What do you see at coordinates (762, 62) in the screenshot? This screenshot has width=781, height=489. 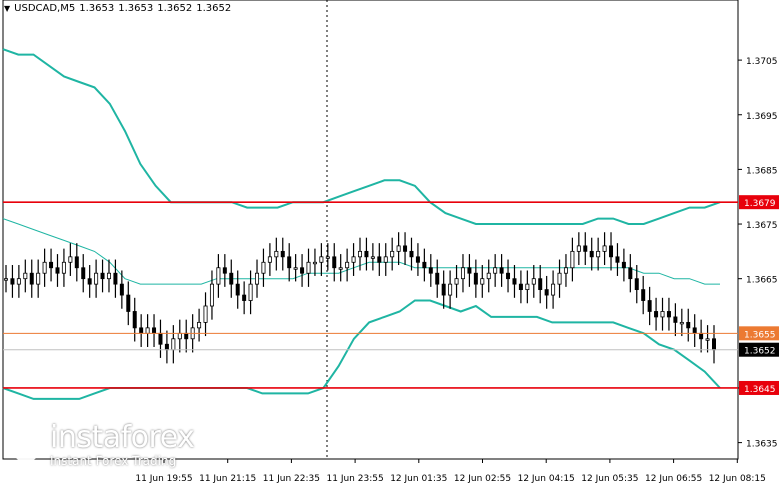 I see `y-tick-label: 1.3705` at bounding box center [762, 62].